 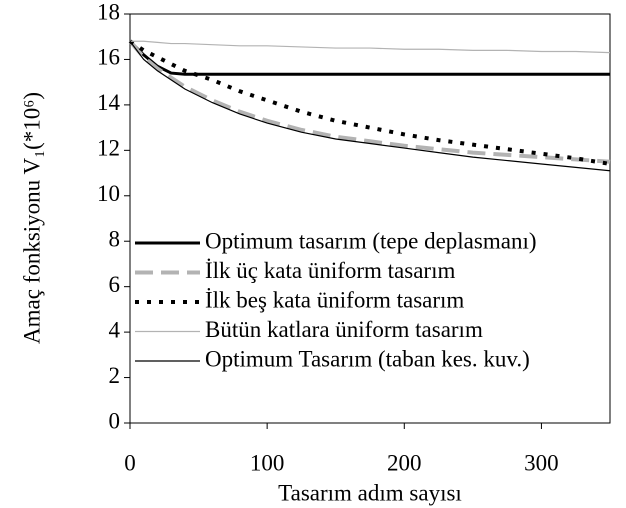 I want to click on x-tick-label: 0, so click(x=130, y=462).